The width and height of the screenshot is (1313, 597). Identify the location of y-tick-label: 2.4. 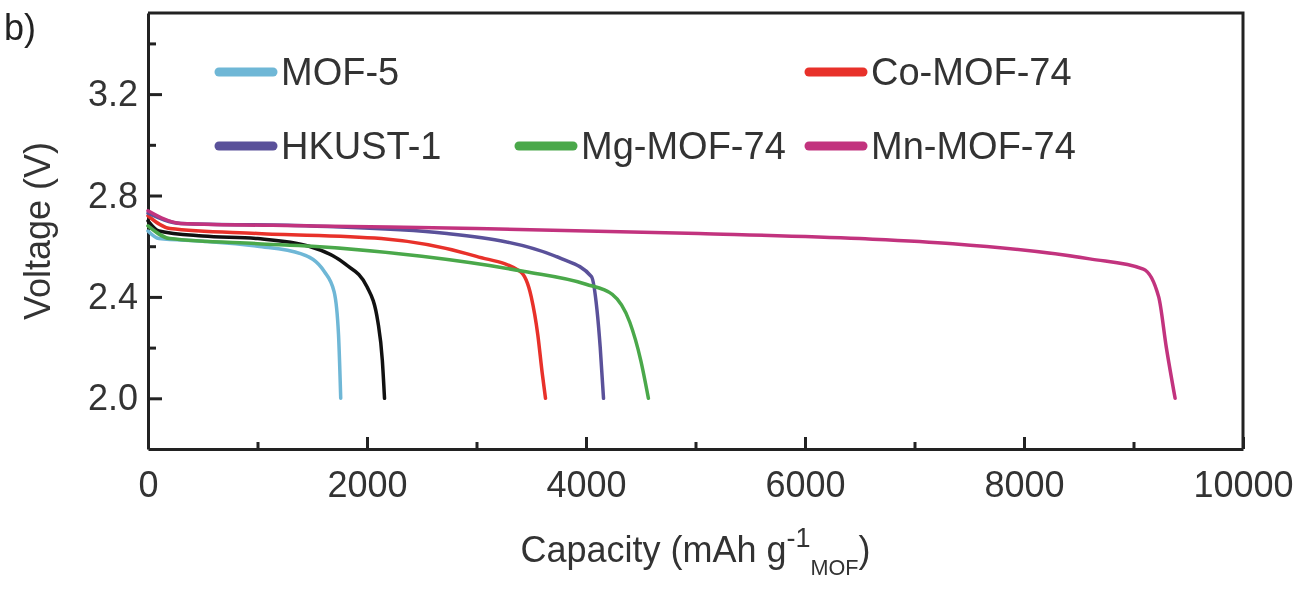
(112, 296).